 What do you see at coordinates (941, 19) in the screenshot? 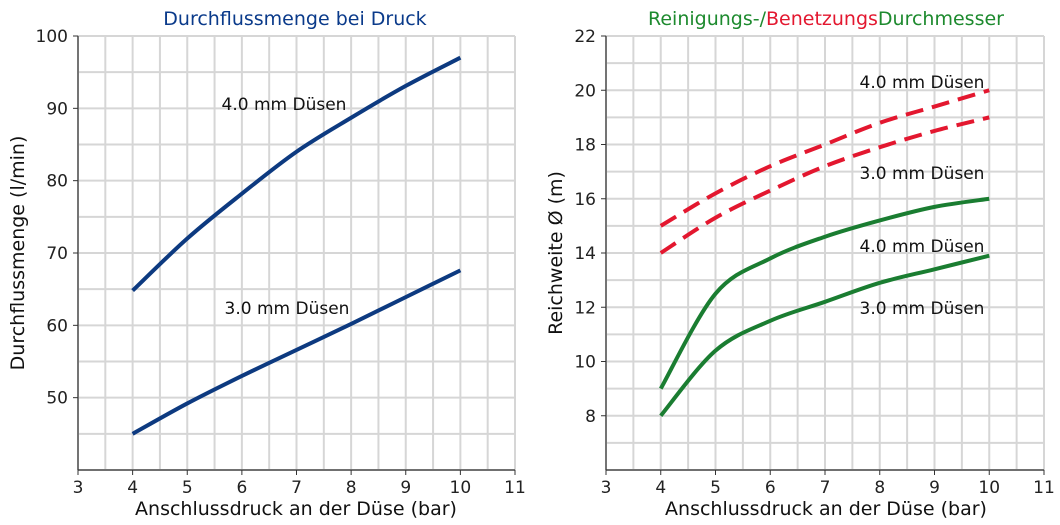
I see `title-part: Durchmesser` at bounding box center [941, 19].